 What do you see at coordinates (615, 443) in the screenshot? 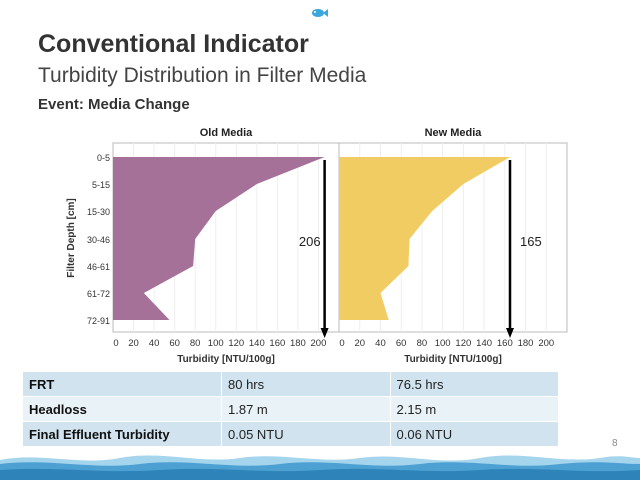
I see `page-number: 8` at bounding box center [615, 443].